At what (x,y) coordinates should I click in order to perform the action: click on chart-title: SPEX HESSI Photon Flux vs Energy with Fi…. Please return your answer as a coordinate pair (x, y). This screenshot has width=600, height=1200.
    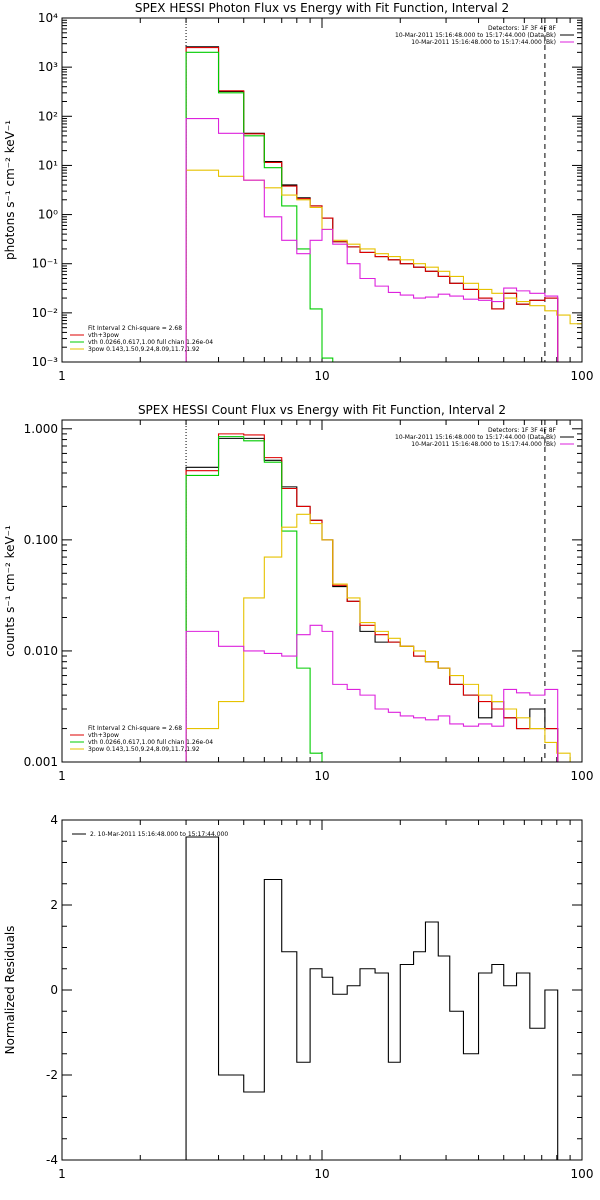
    Looking at the image, I should click on (322, 8).